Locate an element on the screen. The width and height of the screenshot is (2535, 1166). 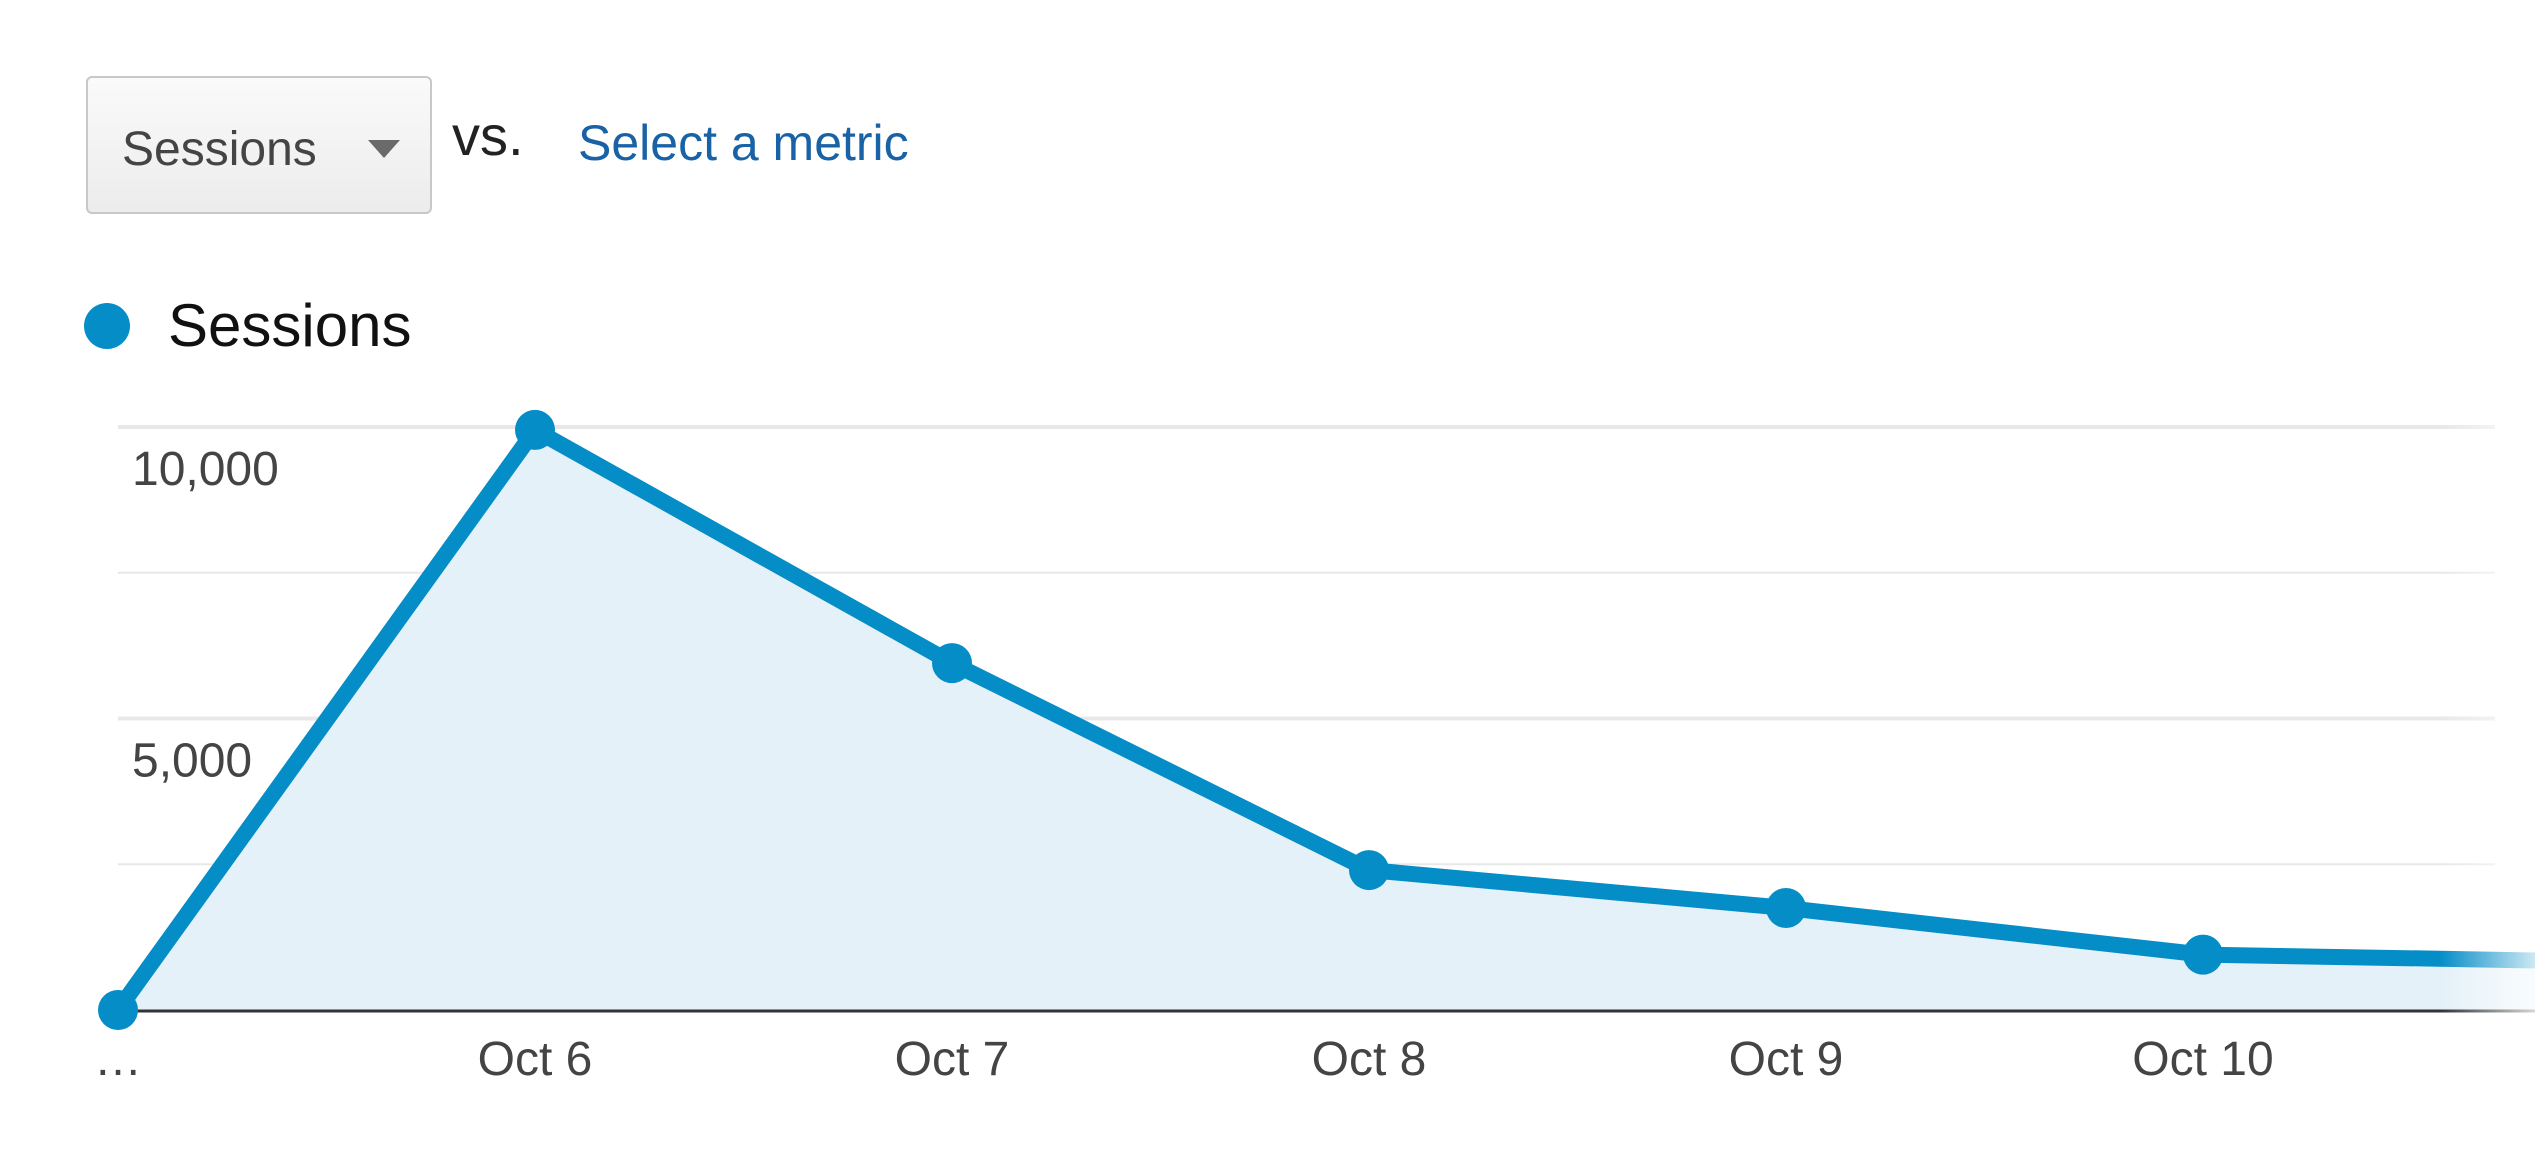
y-tick-label: 10,000 is located at coordinates (205, 469).